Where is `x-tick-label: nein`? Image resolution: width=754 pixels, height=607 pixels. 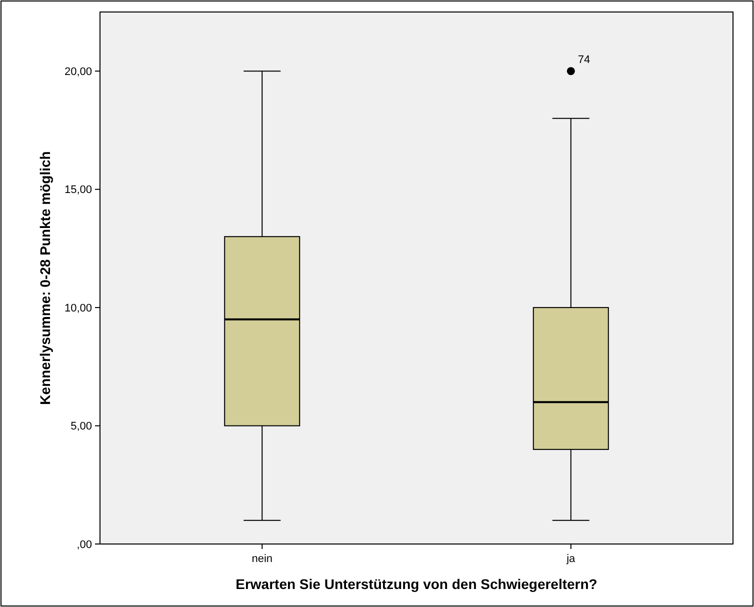
x-tick-label: nein is located at coordinates (262, 559).